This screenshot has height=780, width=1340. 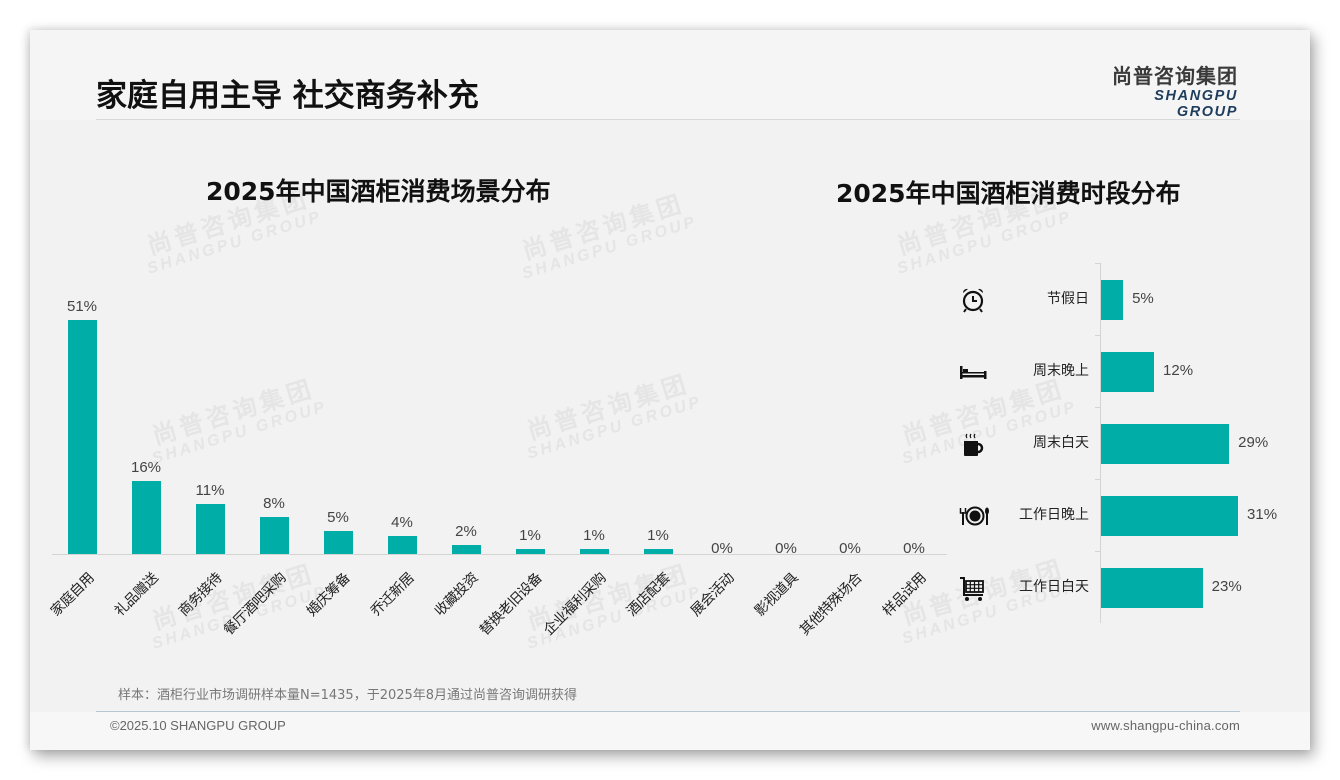 I want to click on bar-category-label: 其他特殊场合, so click(x=831, y=604).